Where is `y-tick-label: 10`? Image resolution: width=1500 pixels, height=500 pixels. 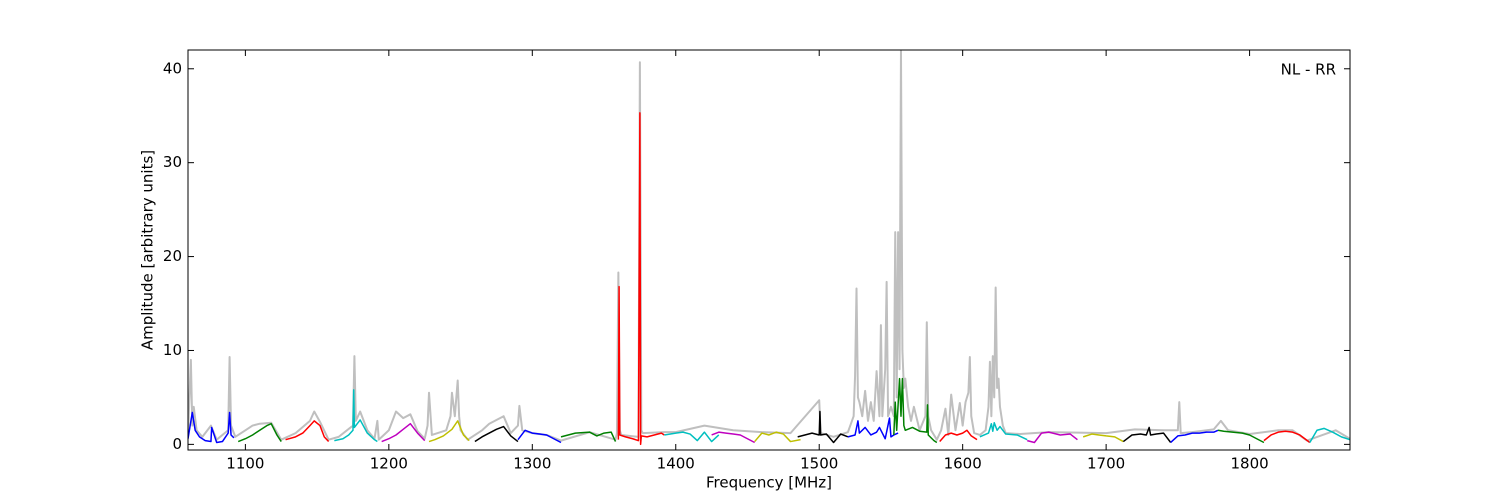
y-tick-label: 10 is located at coordinates (172, 350).